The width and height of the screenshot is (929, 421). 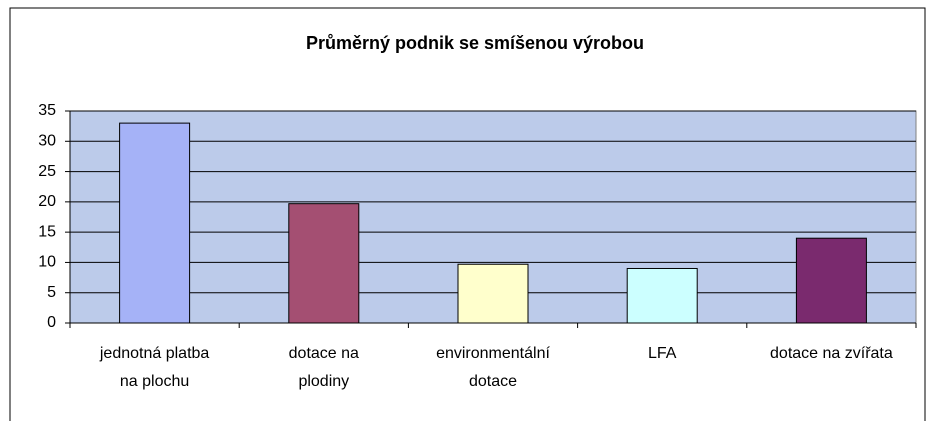 What do you see at coordinates (51, 292) in the screenshot?
I see `y-tick-label: 5` at bounding box center [51, 292].